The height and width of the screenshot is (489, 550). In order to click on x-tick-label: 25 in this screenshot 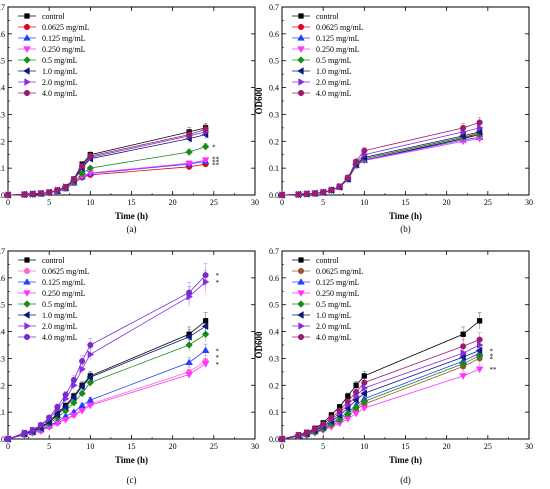, I will do `click(488, 202)`.